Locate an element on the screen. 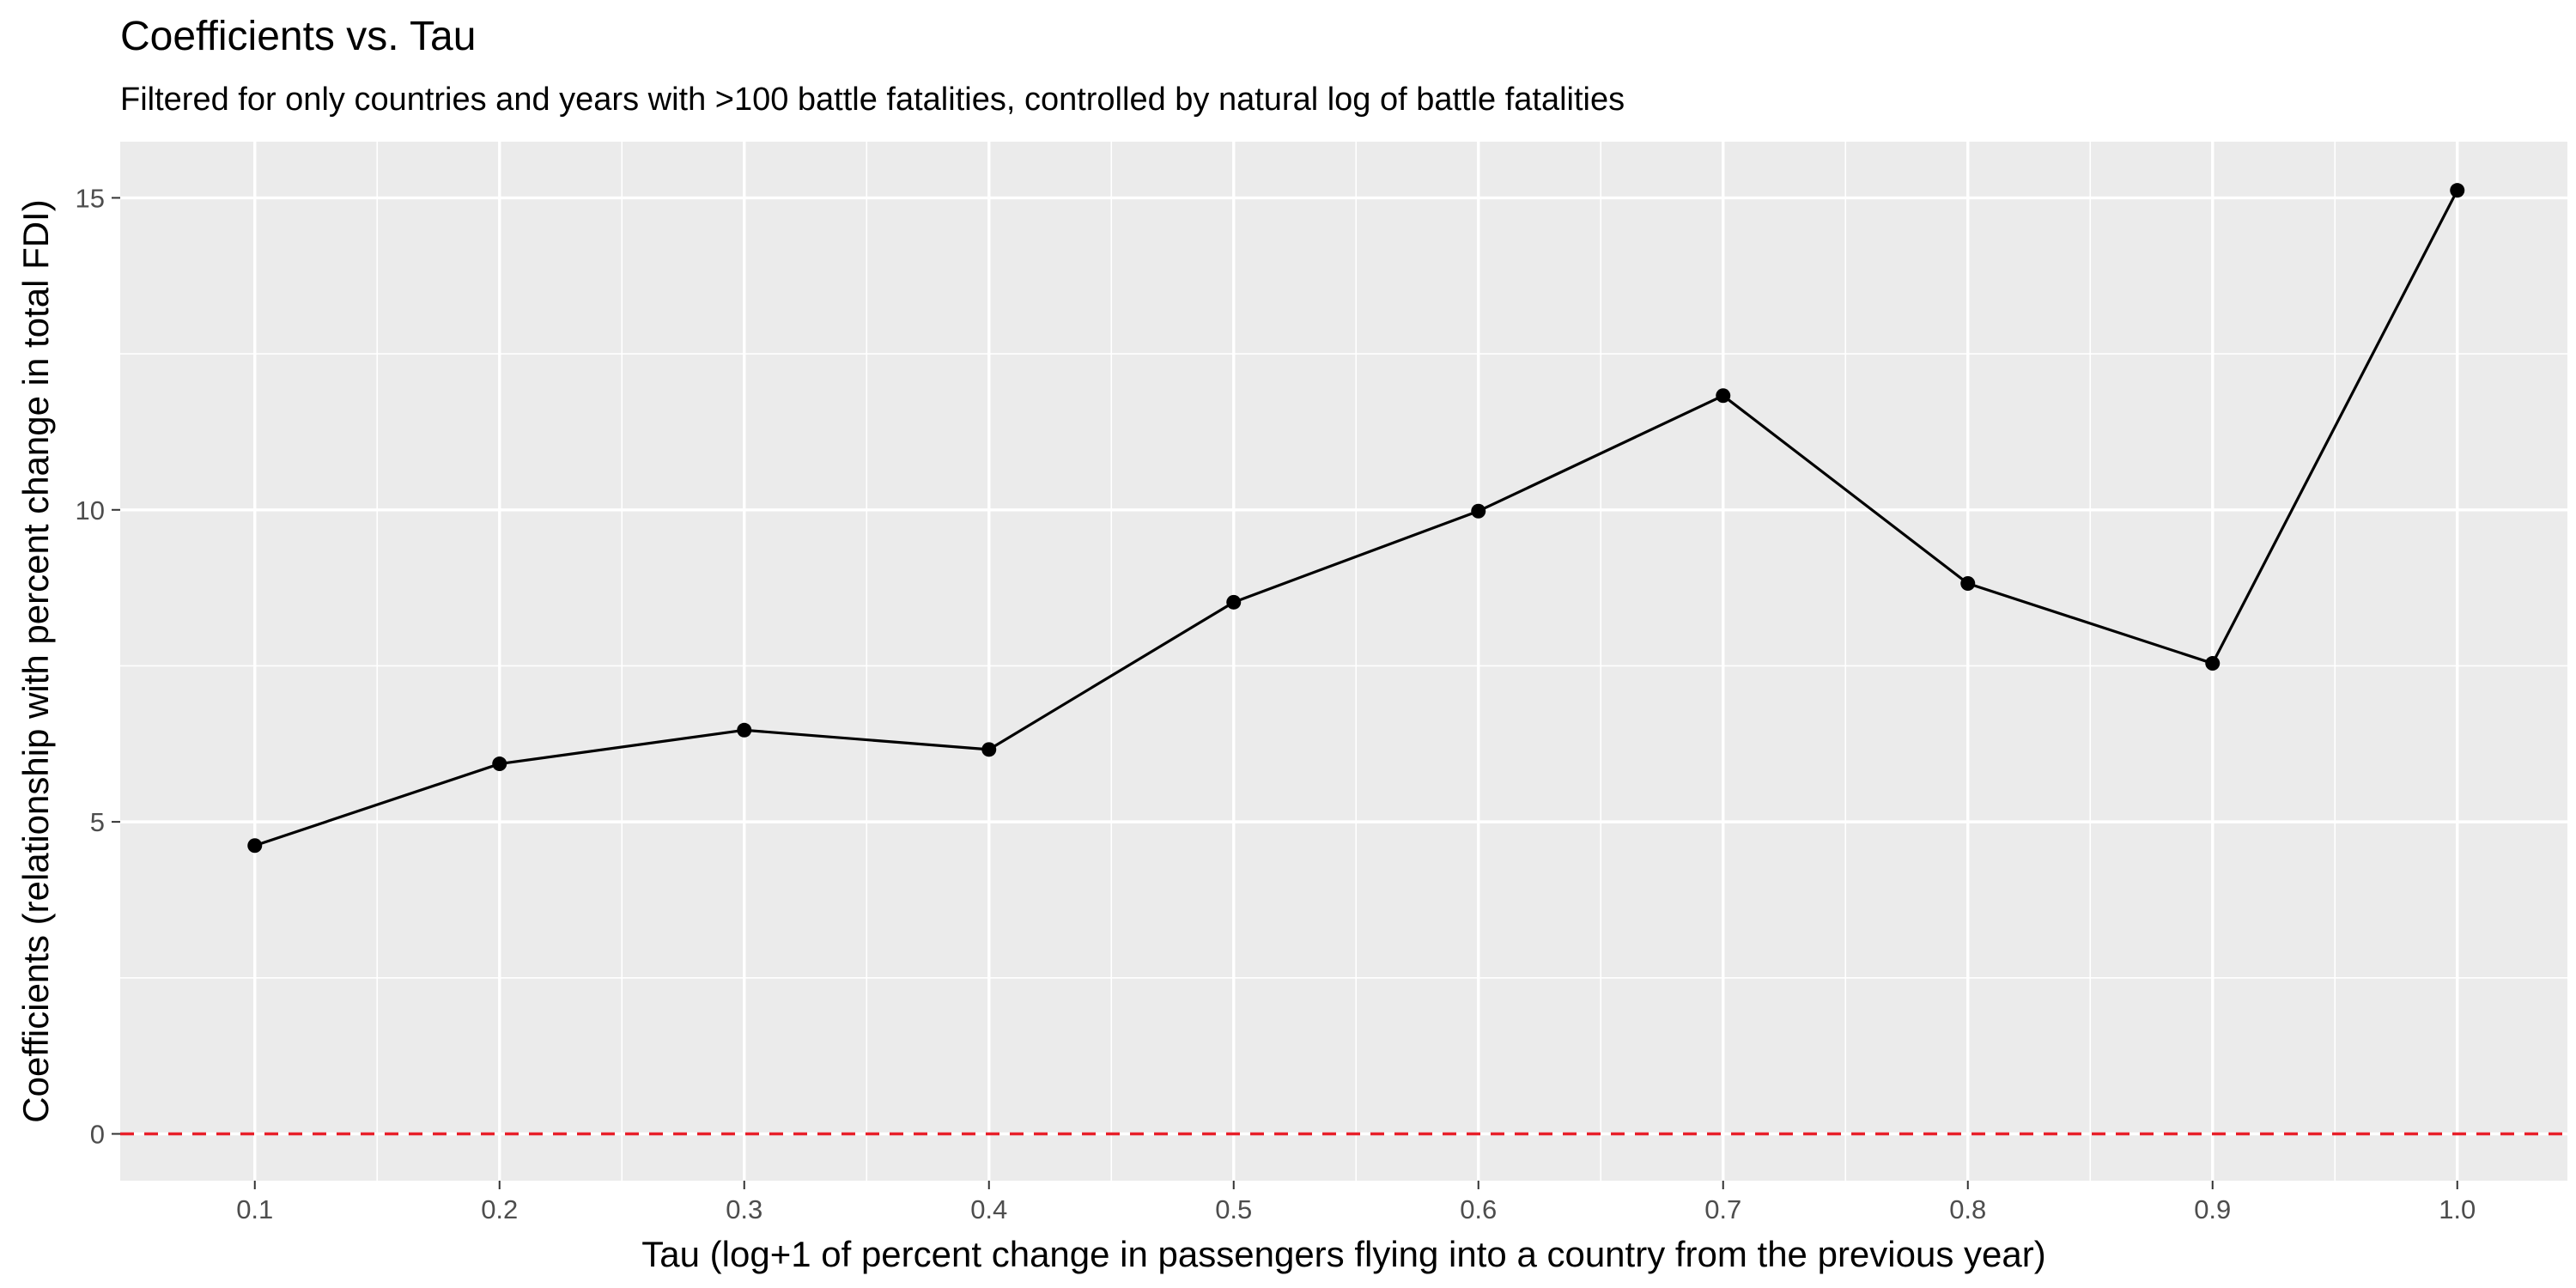  x-tick-label: 0.6 is located at coordinates (1478, 1209).